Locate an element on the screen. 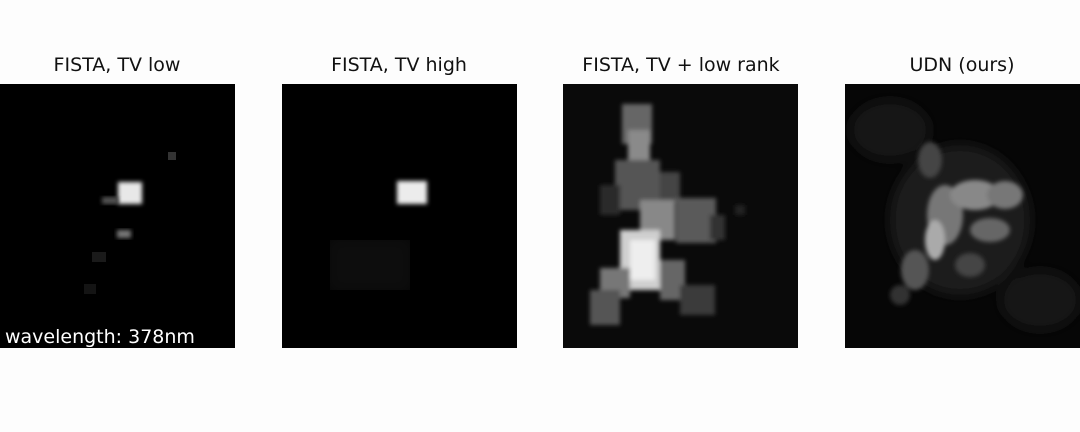 This screenshot has height=432, width=1080. panel-title: FISTA, TV + low rank is located at coordinates (680, 65).